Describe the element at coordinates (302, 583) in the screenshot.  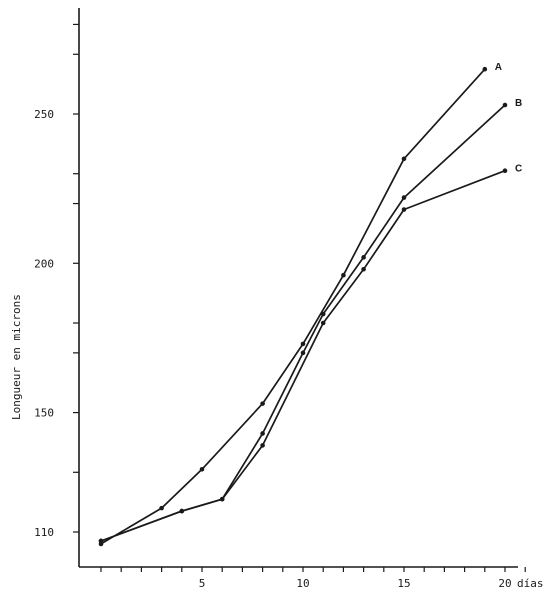
I see `x-tick-label: 10` at that location.